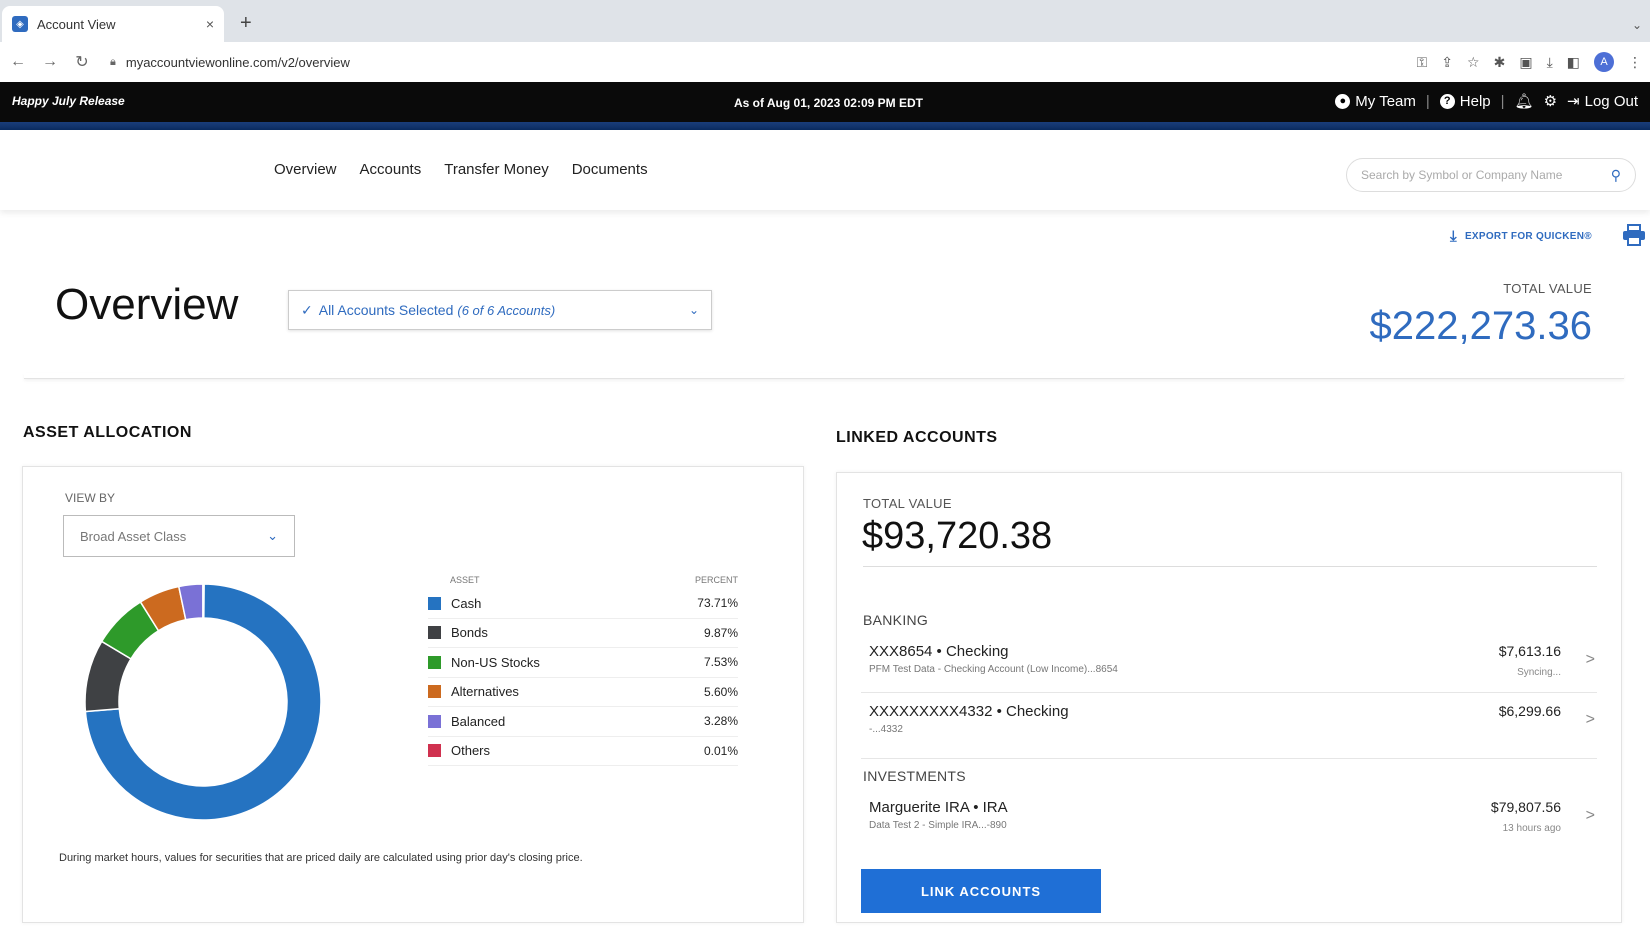  I want to click on legend-percent: 0.01%, so click(720, 750).